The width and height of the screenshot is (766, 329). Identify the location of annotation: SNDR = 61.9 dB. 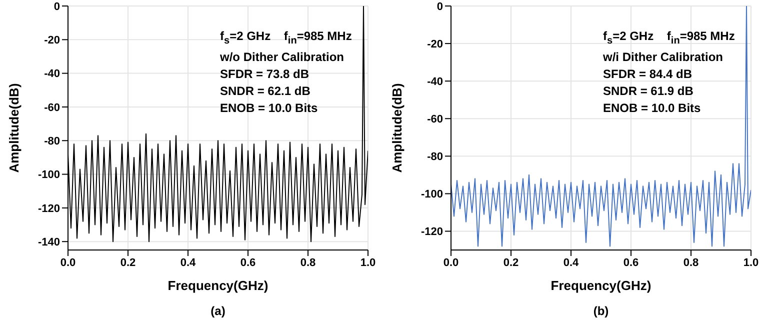
(648, 91).